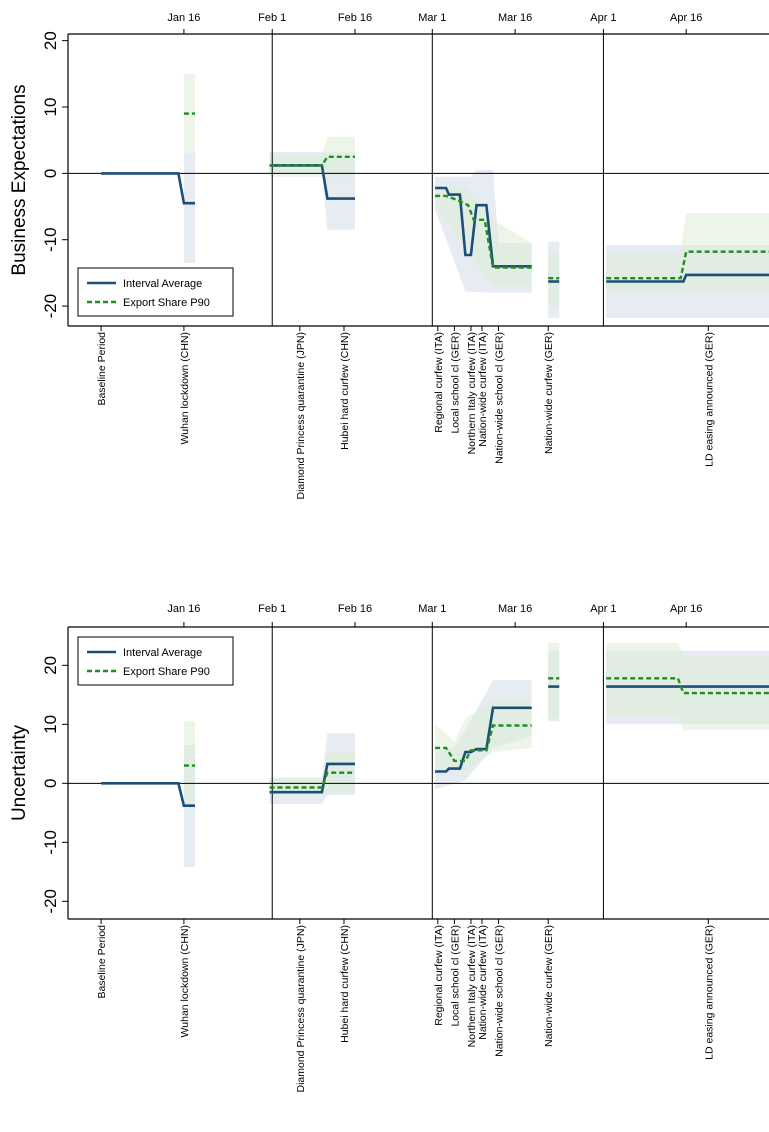 The width and height of the screenshot is (769, 1132). What do you see at coordinates (189, 208) in the screenshot?
I see `interval-average-band` at bounding box center [189, 208].